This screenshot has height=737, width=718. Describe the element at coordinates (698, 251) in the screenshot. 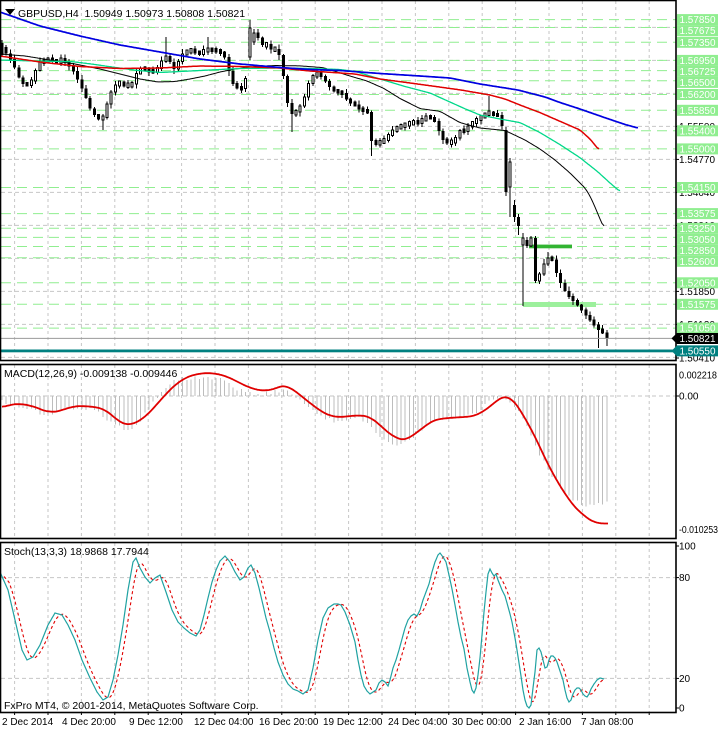

I see `svg-text: 1.52850` at that location.